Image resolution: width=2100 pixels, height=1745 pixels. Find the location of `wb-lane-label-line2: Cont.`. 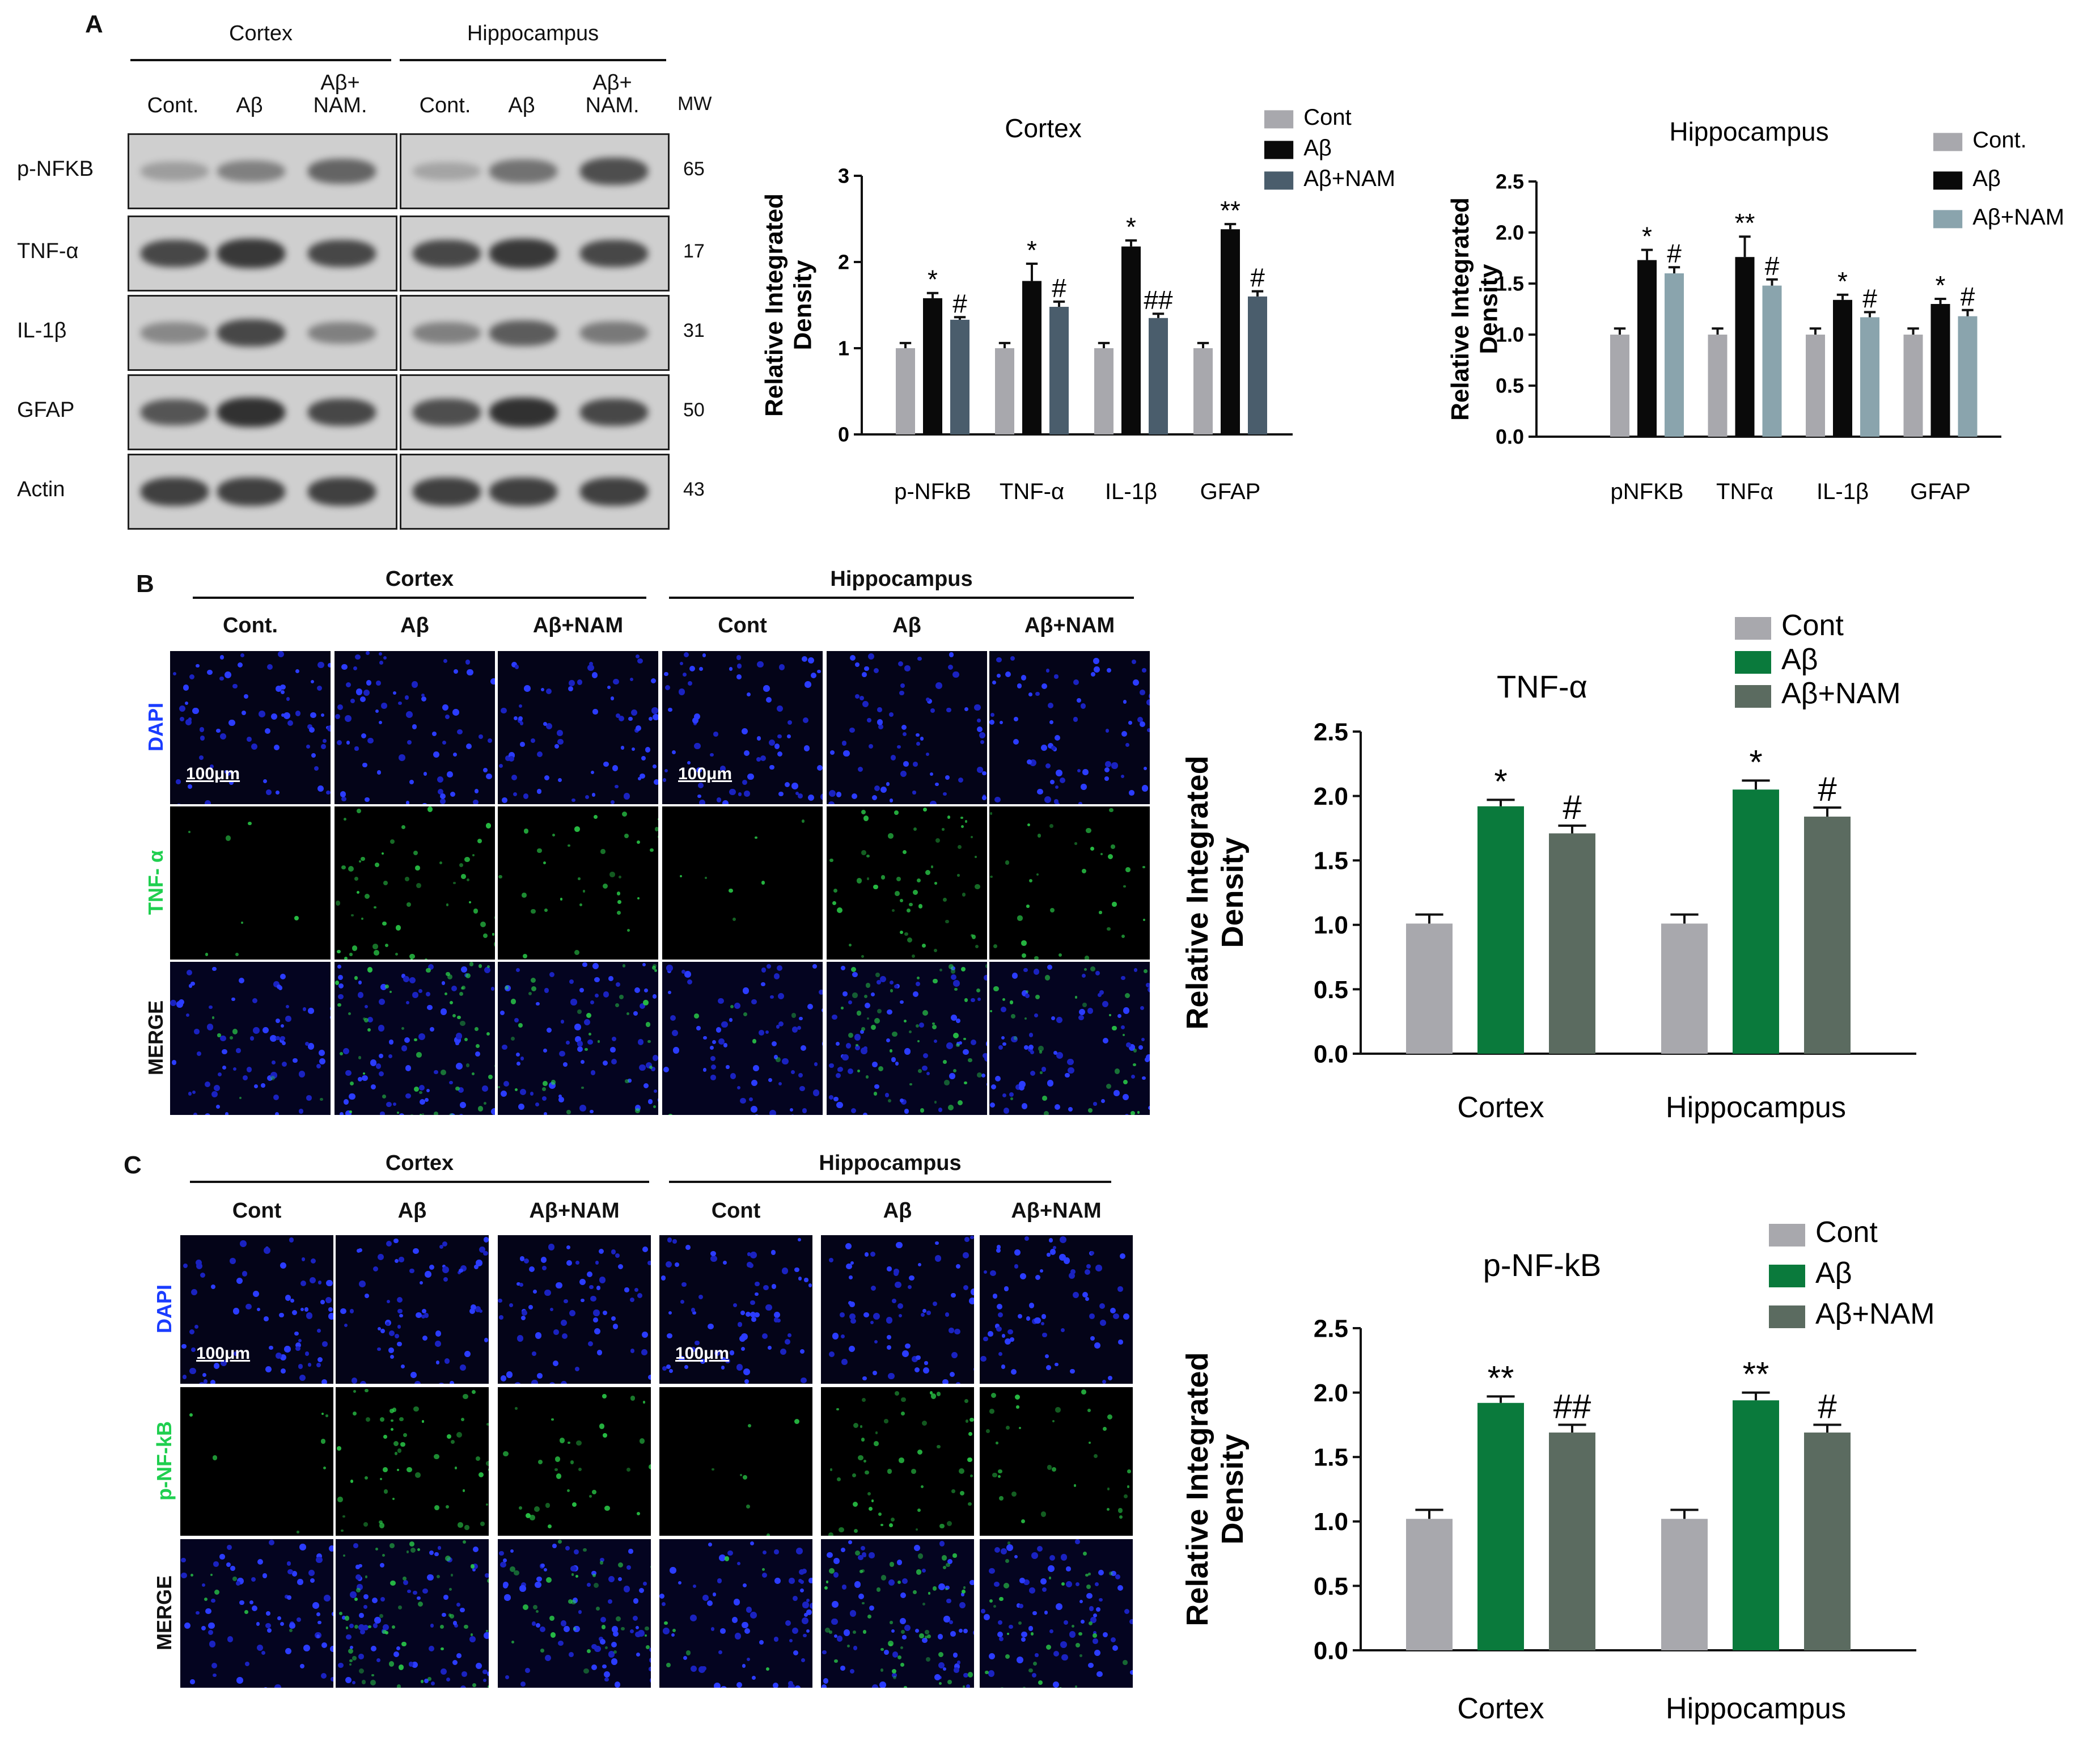

wb-lane-label-line2: Cont. is located at coordinates (173, 106).